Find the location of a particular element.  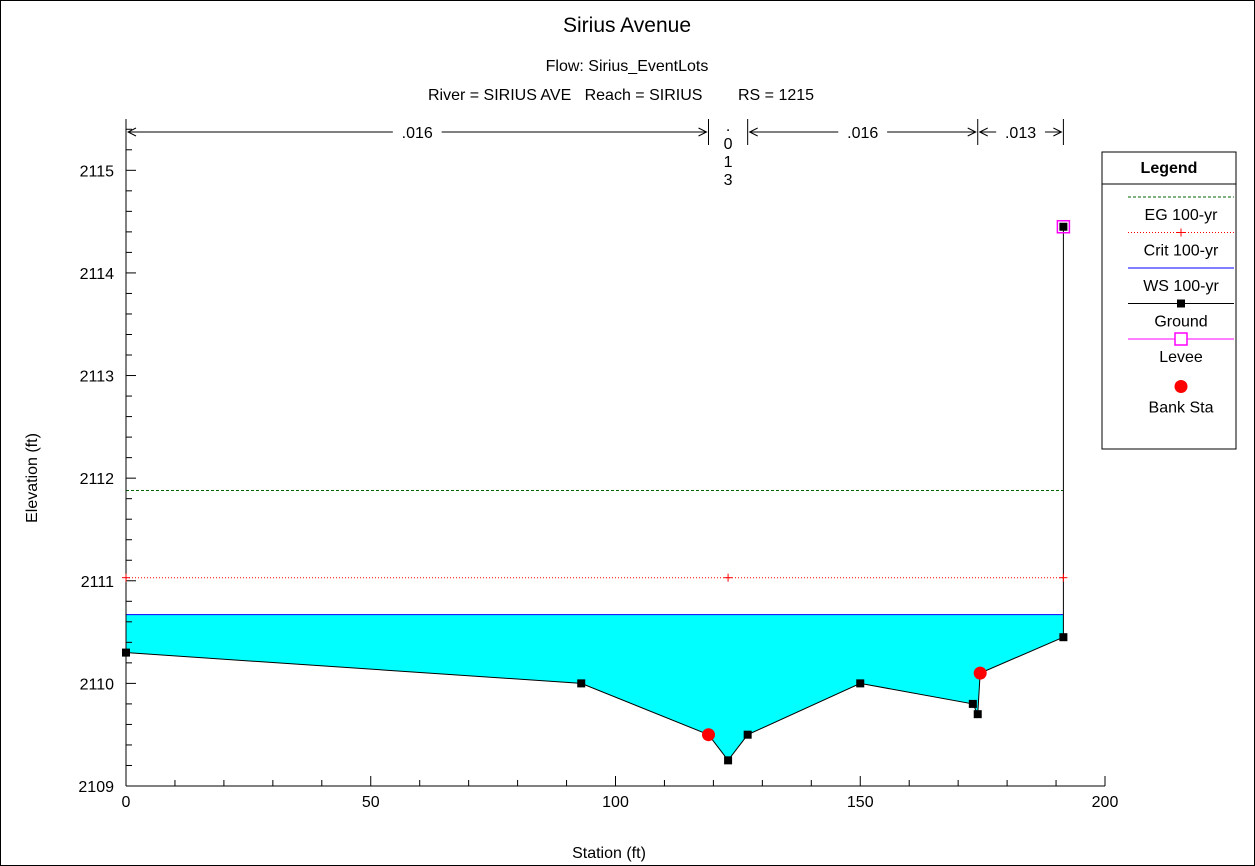

legend-box is located at coordinates (1169, 300).